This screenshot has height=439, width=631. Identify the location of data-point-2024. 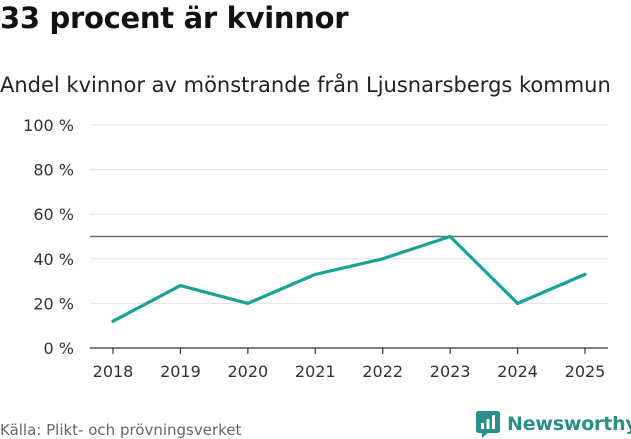
(517, 303).